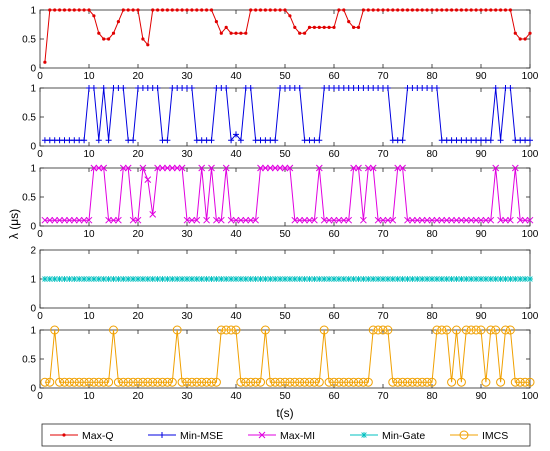 The image size is (550, 451). What do you see at coordinates (287, 279) in the screenshot?
I see `series-markers-min-gate` at bounding box center [287, 279].